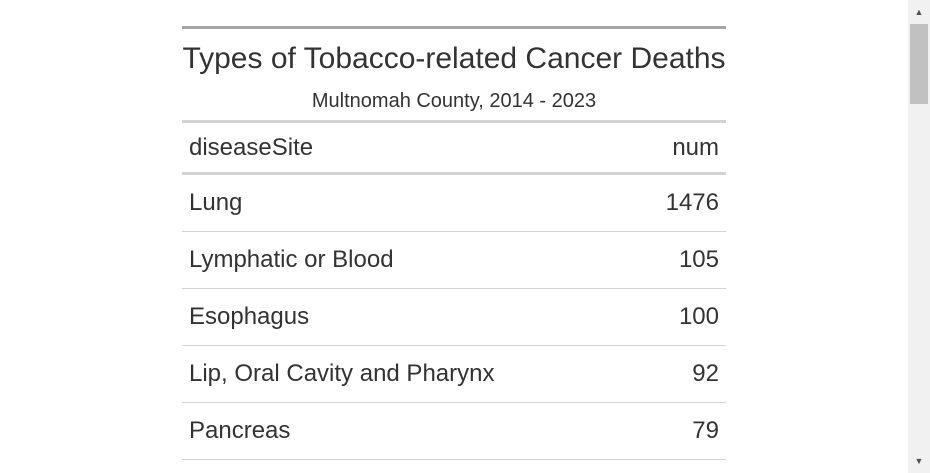  Describe the element at coordinates (249, 316) in the screenshot. I see `disease-site-cell: Esophagus` at that location.